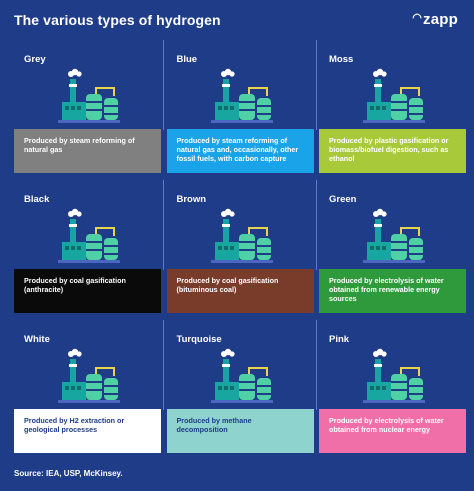 The height and width of the screenshot is (491, 474). What do you see at coordinates (339, 339) in the screenshot?
I see `type-name: Pink` at bounding box center [339, 339].